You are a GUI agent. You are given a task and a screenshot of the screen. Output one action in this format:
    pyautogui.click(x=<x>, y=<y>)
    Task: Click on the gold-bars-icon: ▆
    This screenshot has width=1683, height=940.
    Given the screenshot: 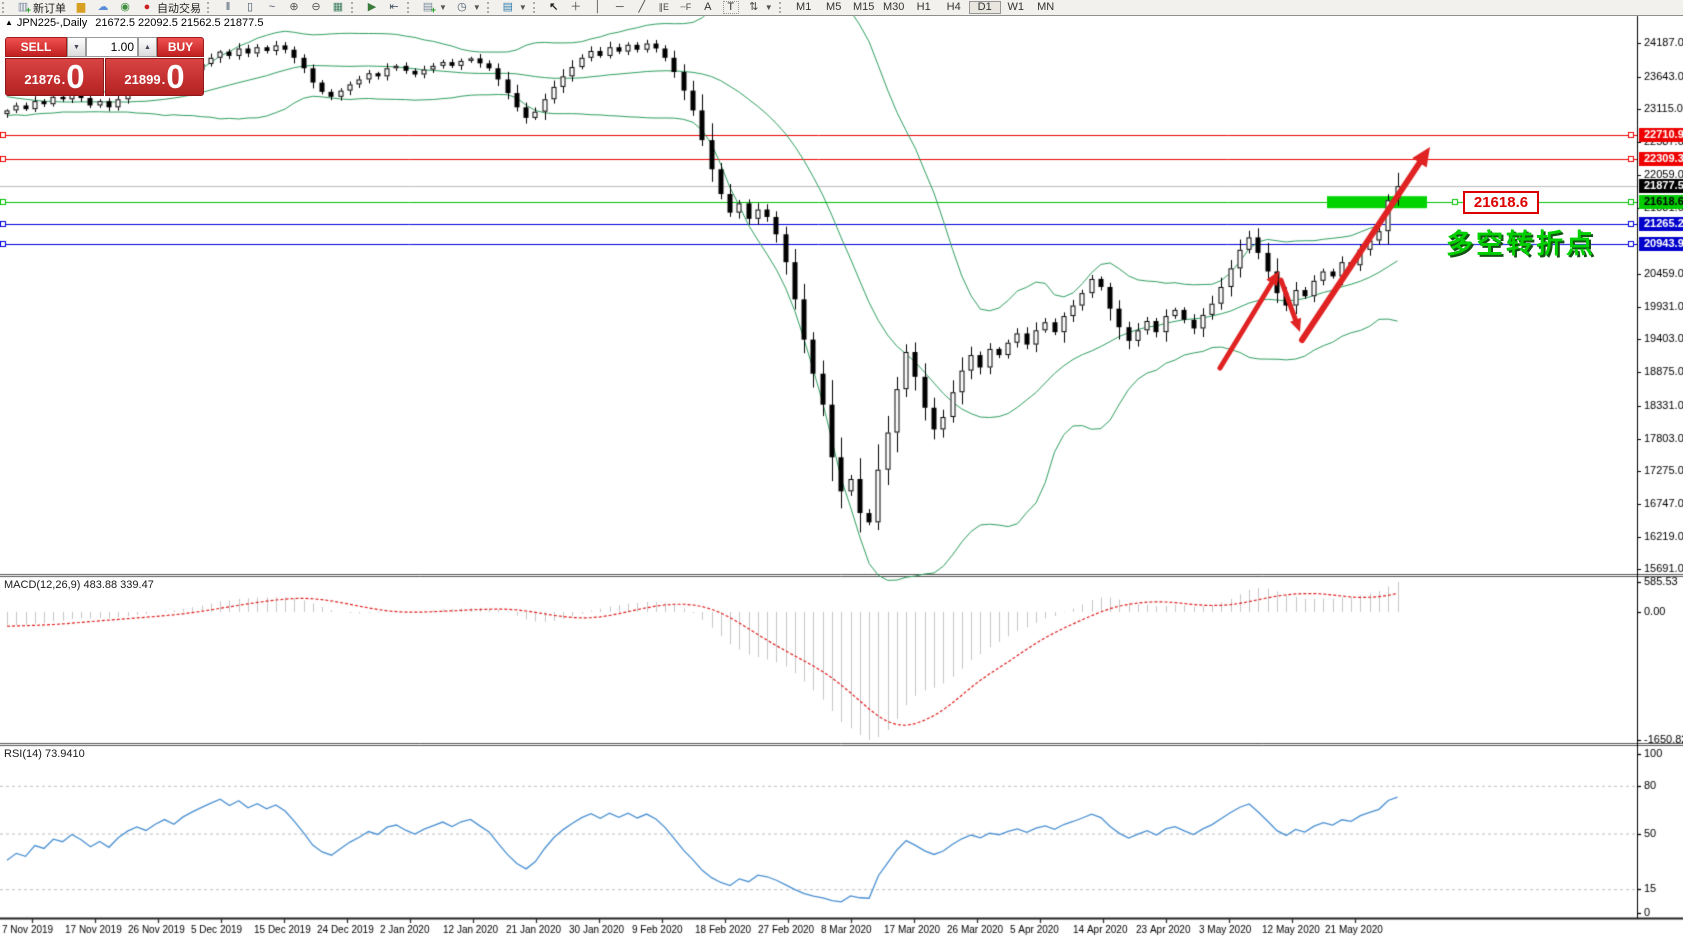 What is the action you would take?
    pyautogui.click(x=81, y=7)
    